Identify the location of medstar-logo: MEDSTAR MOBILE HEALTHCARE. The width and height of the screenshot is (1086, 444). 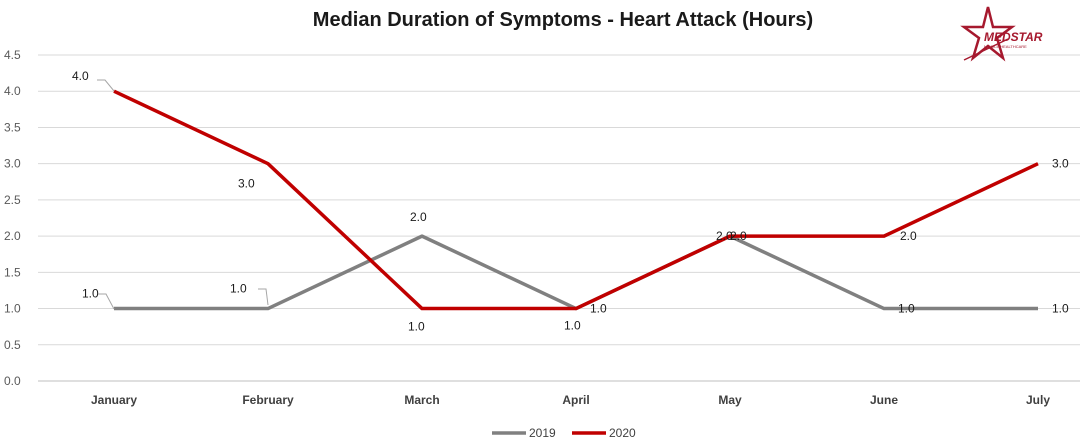
(1001, 34).